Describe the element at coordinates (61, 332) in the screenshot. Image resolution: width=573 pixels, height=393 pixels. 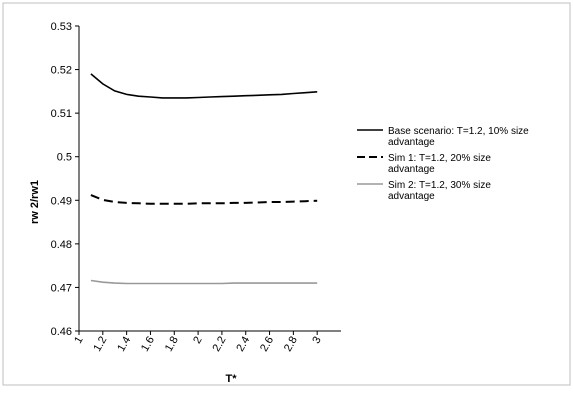
I see `y-tick-label: 0.46` at that location.